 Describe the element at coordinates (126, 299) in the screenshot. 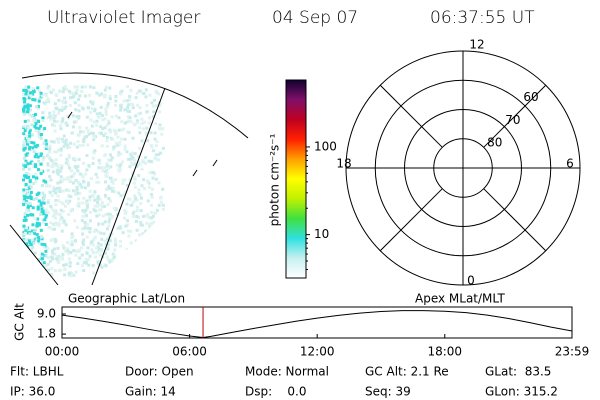

I see `image-label: Geographic Lat/Lon` at that location.